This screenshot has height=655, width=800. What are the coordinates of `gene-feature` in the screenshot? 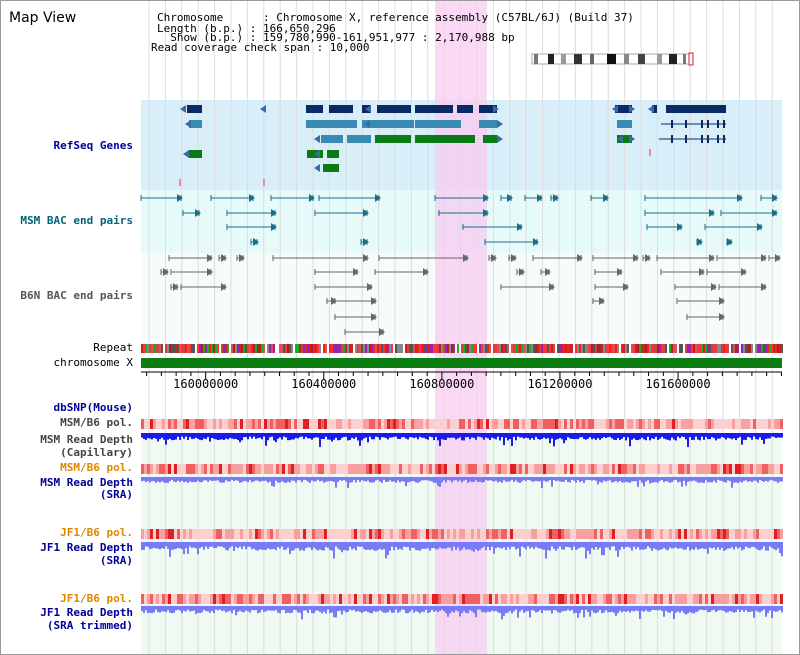 It's located at (359, 139).